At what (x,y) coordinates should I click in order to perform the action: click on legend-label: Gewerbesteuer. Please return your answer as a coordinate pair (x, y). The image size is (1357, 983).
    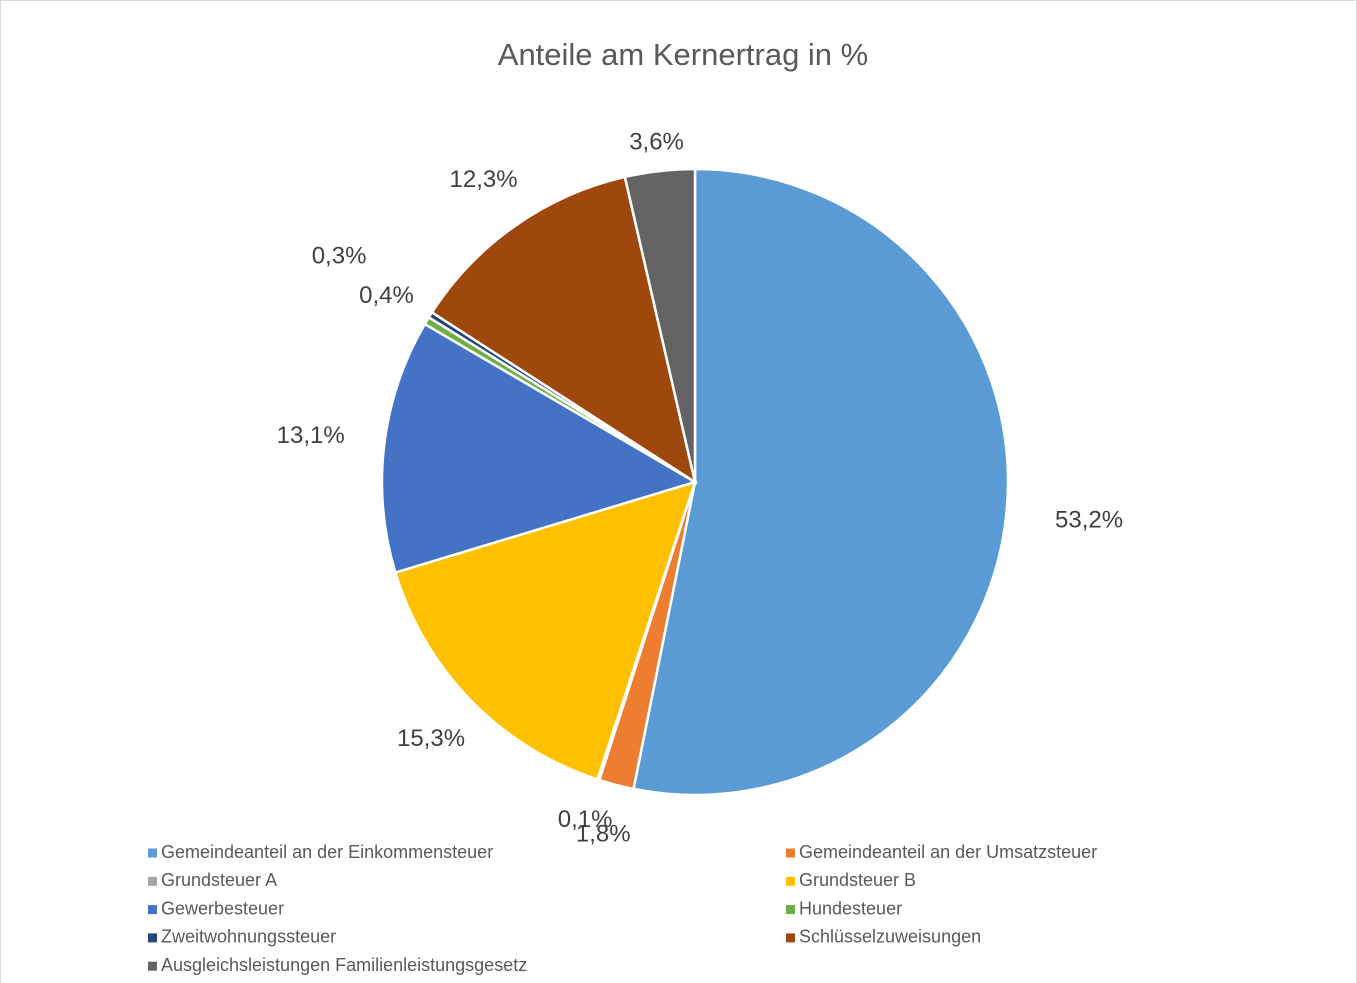
    Looking at the image, I should click on (222, 908).